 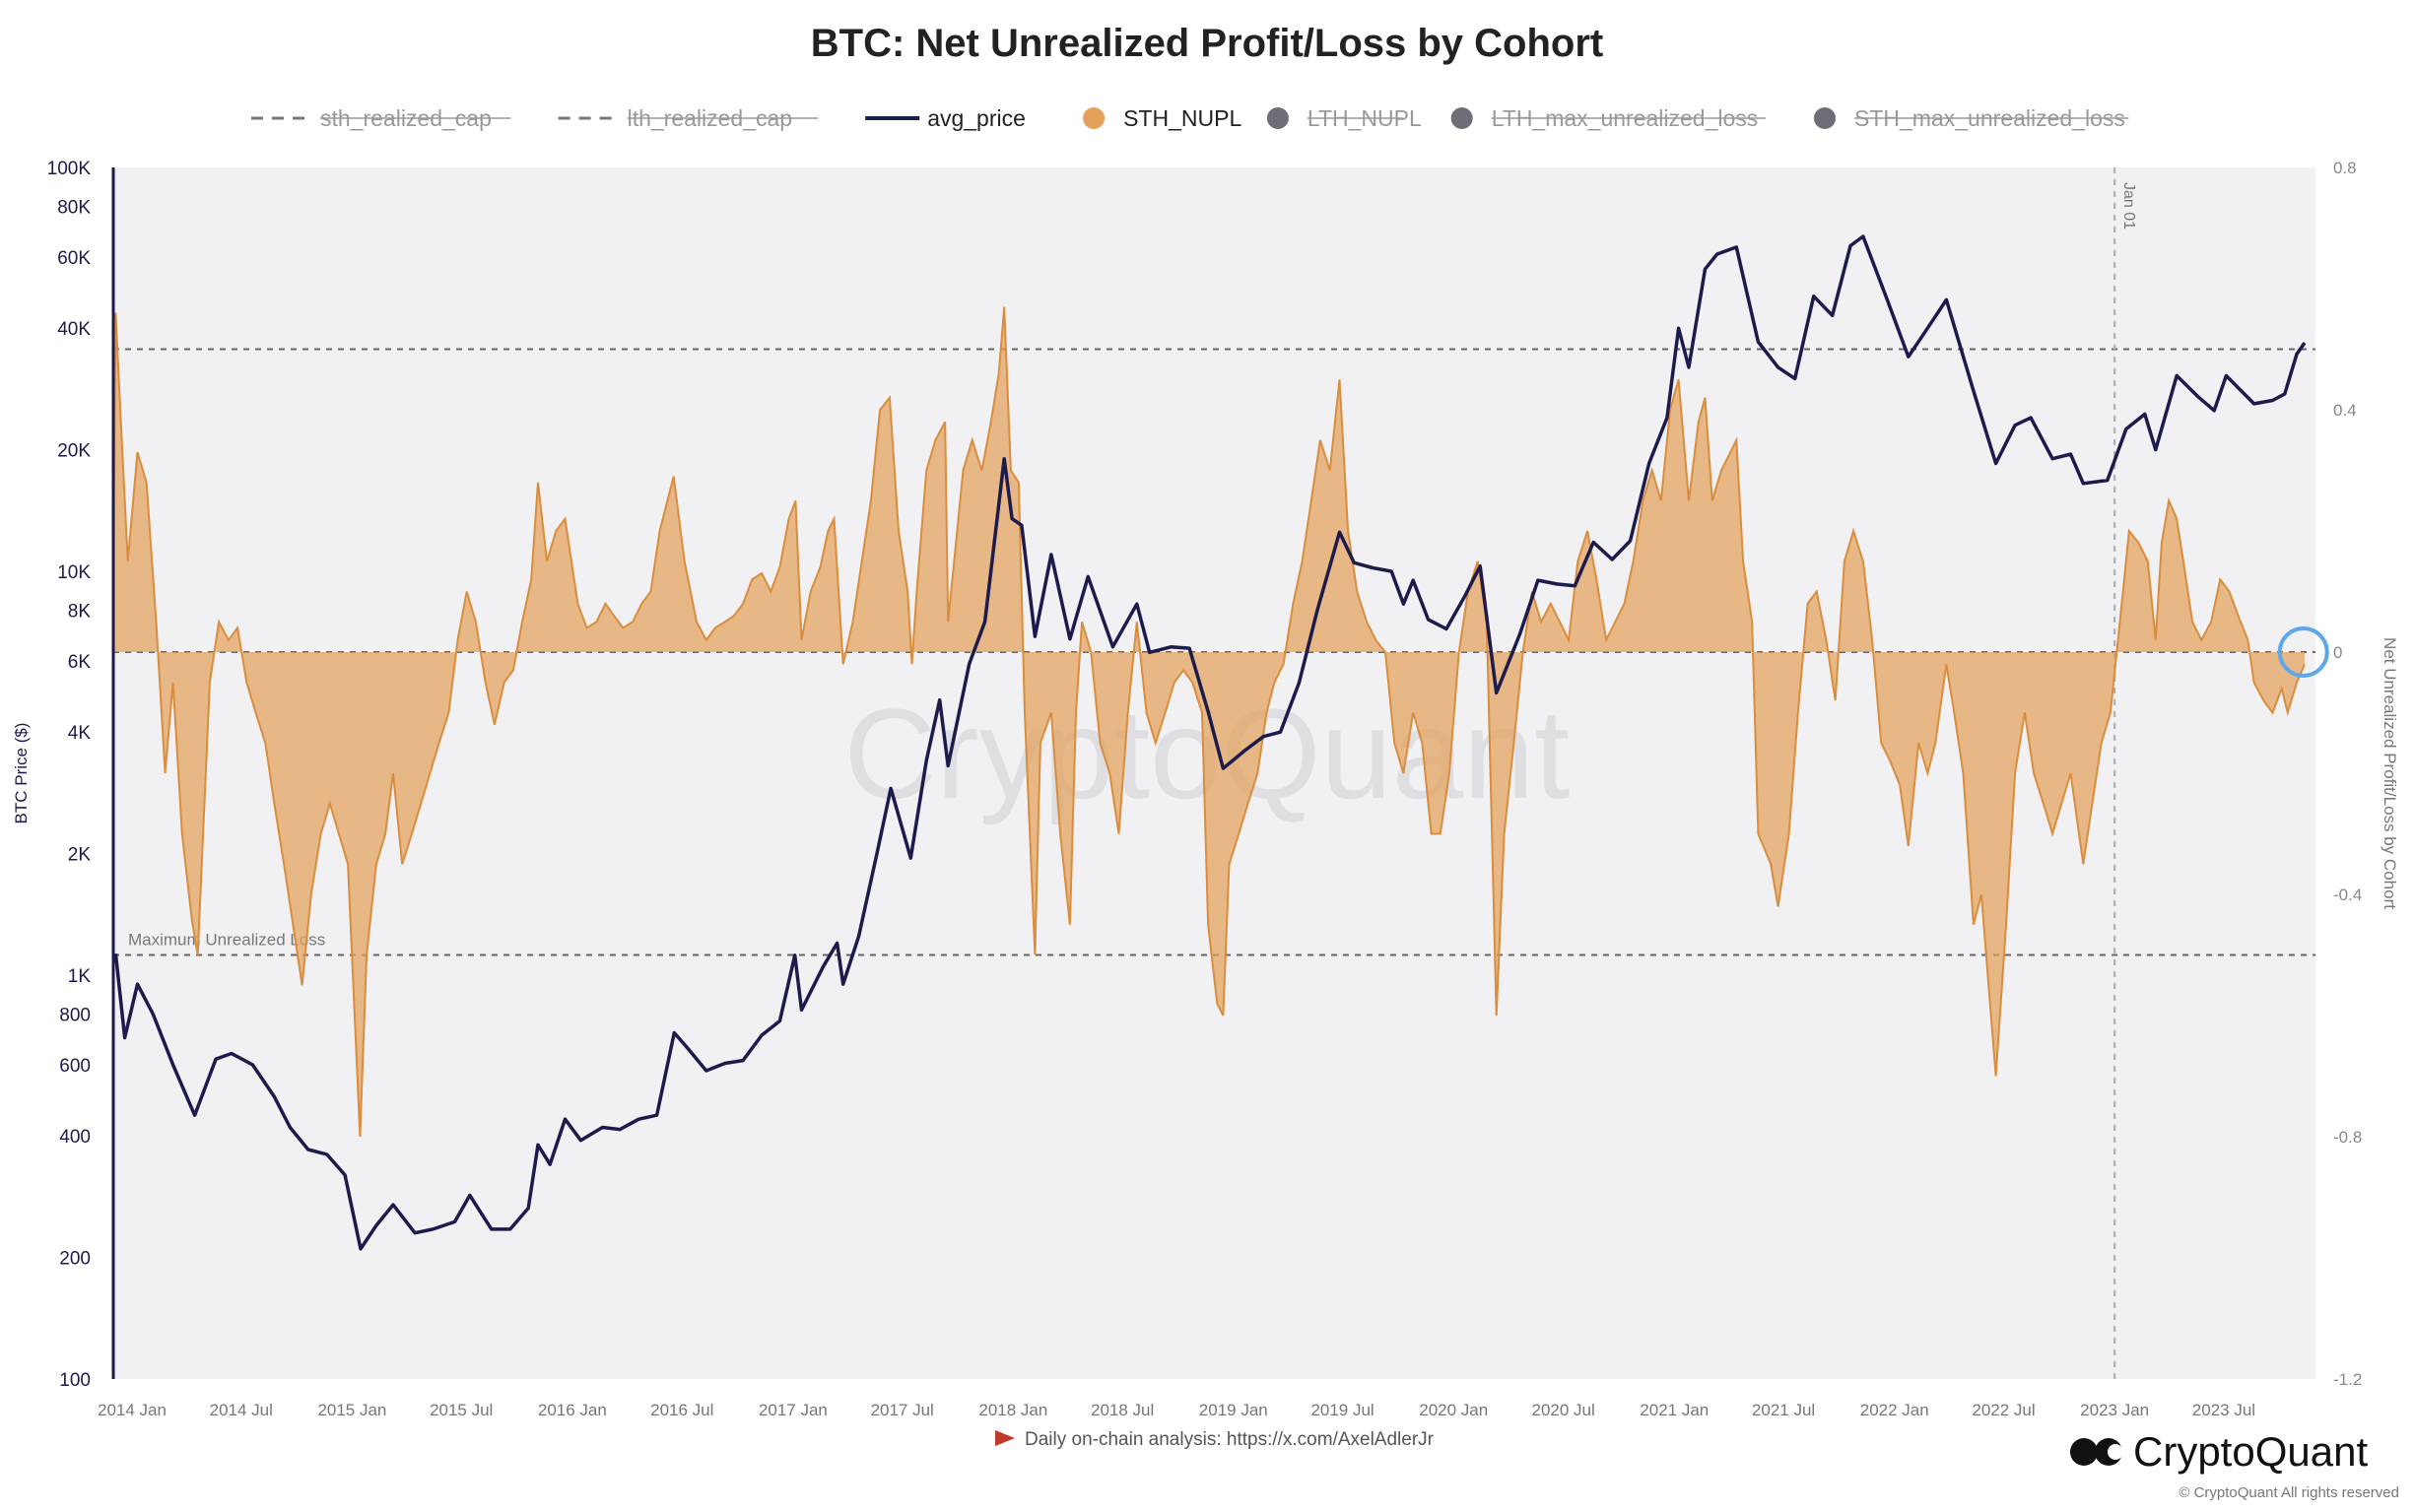 What do you see at coordinates (132, 1410) in the screenshot?
I see `x-tick-label: 2014 Jan` at bounding box center [132, 1410].